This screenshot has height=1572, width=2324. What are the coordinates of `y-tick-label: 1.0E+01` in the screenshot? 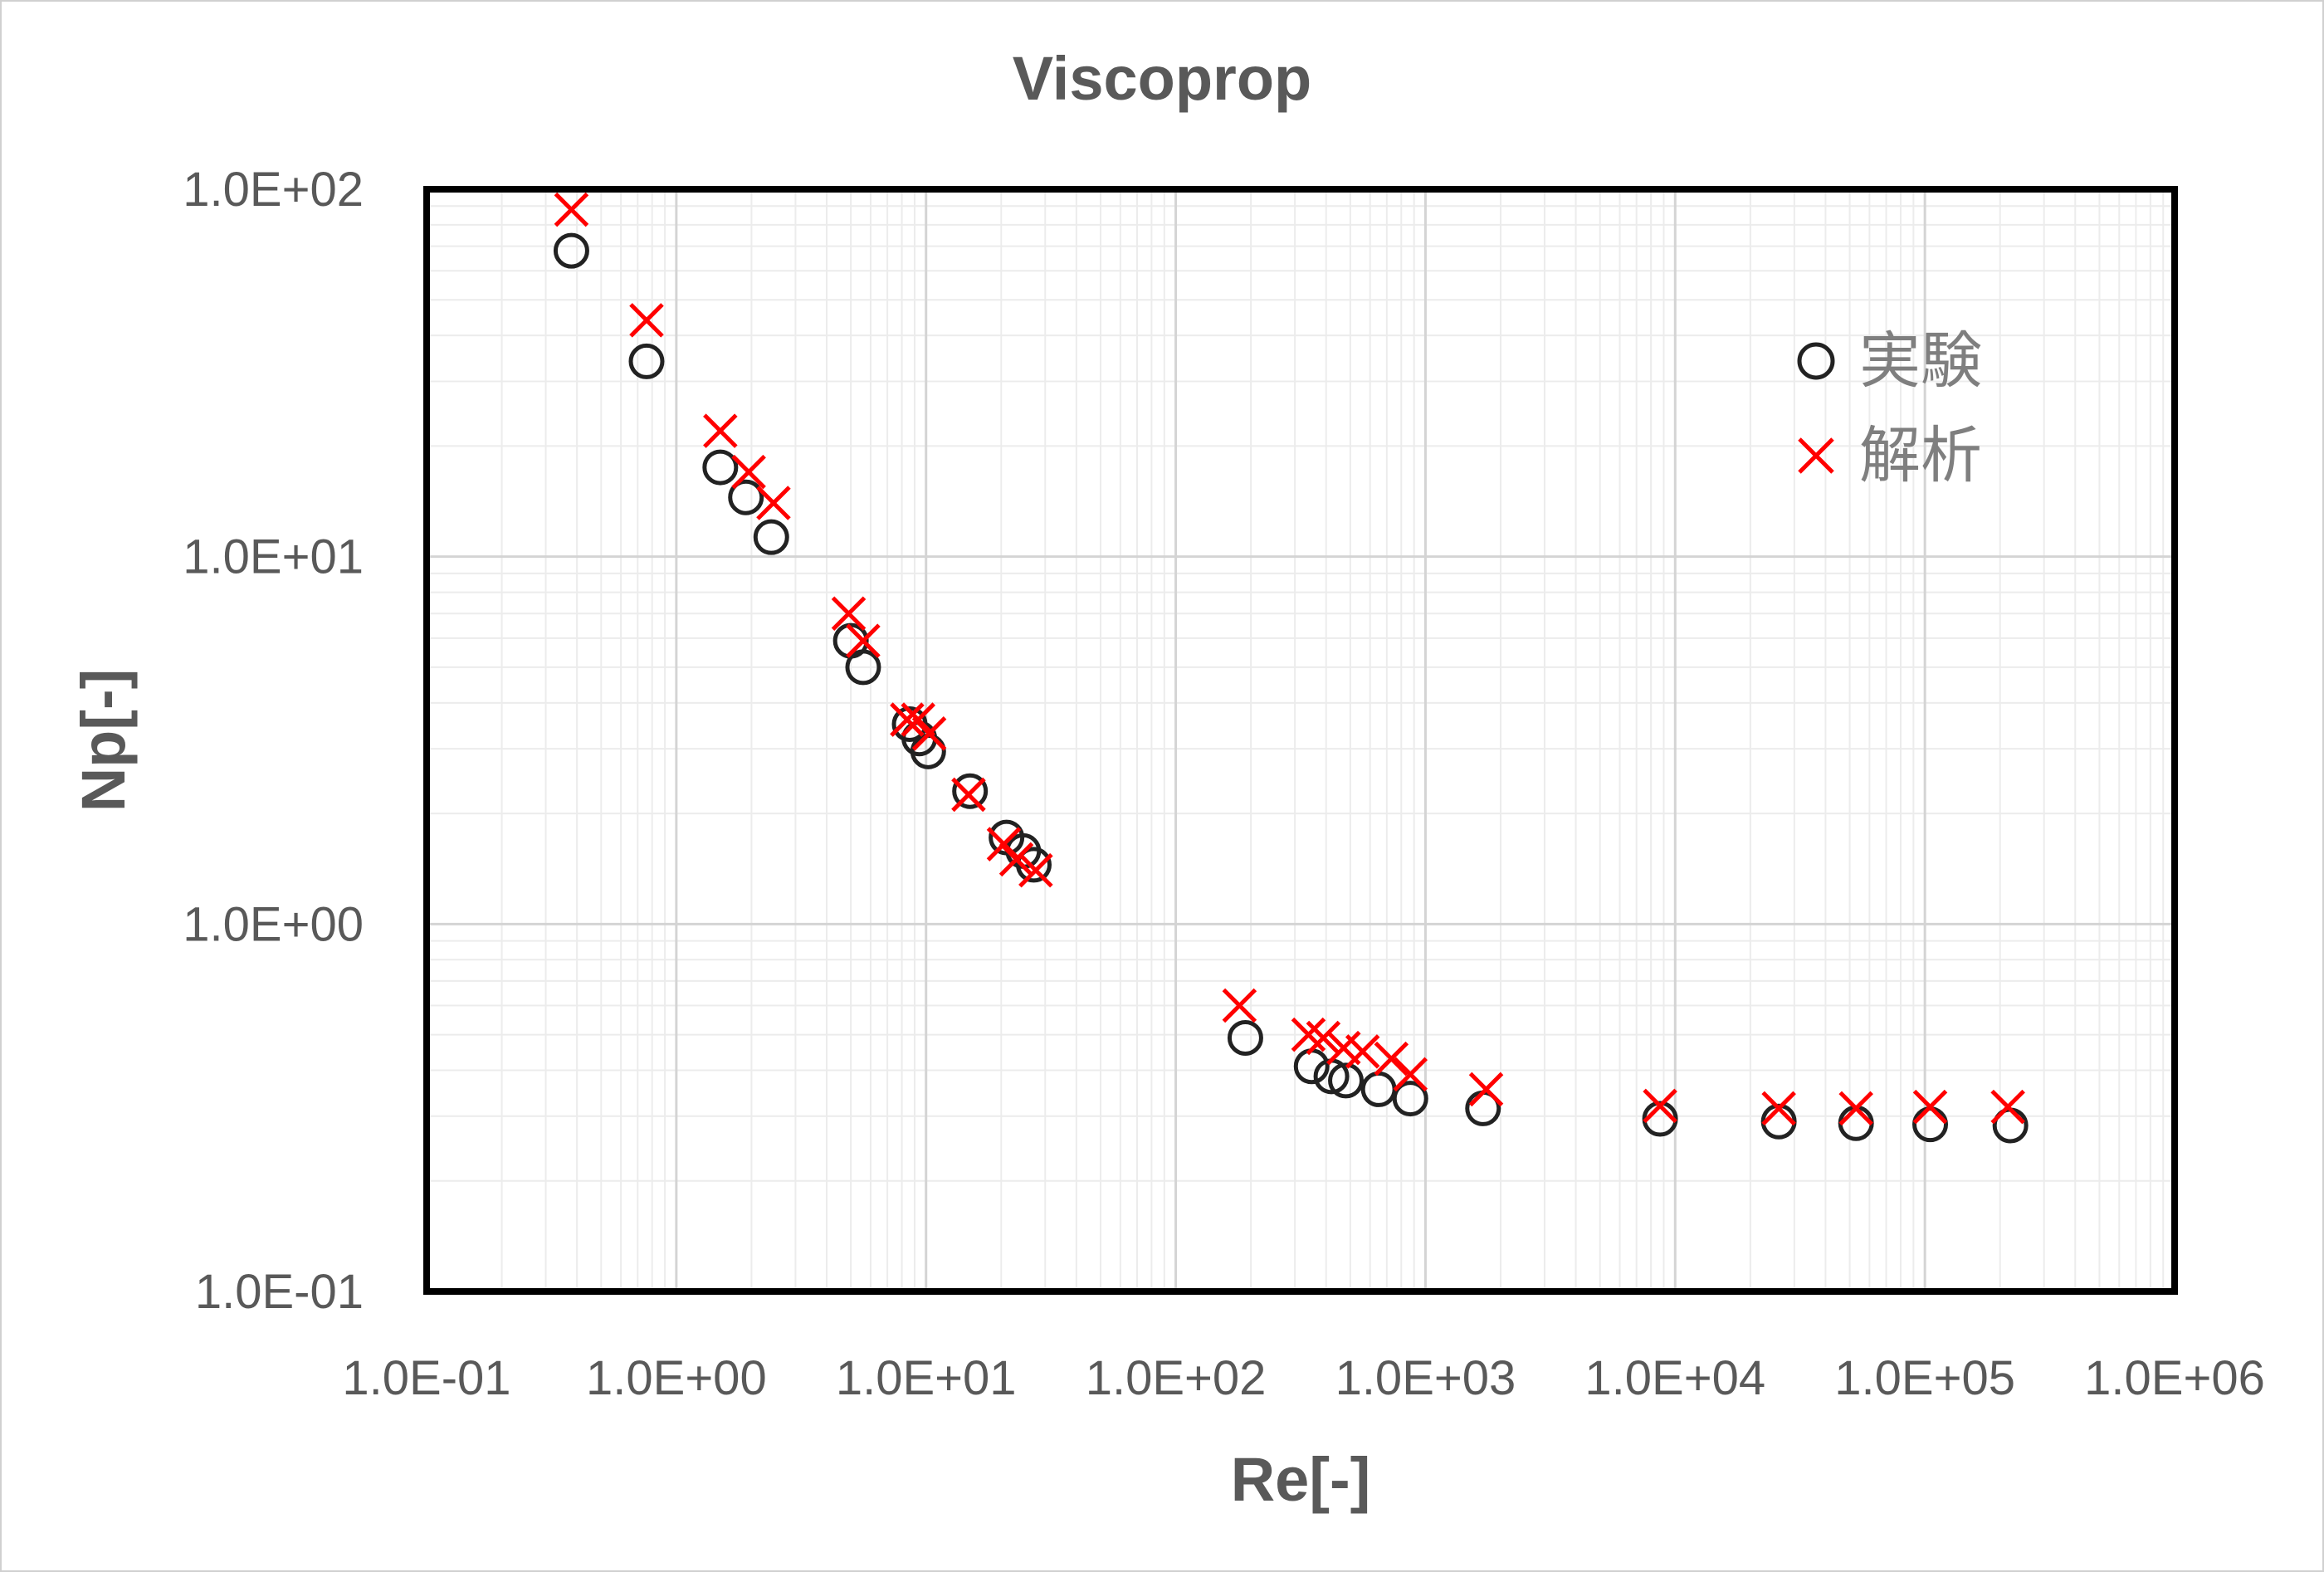 It's located at (273, 557).